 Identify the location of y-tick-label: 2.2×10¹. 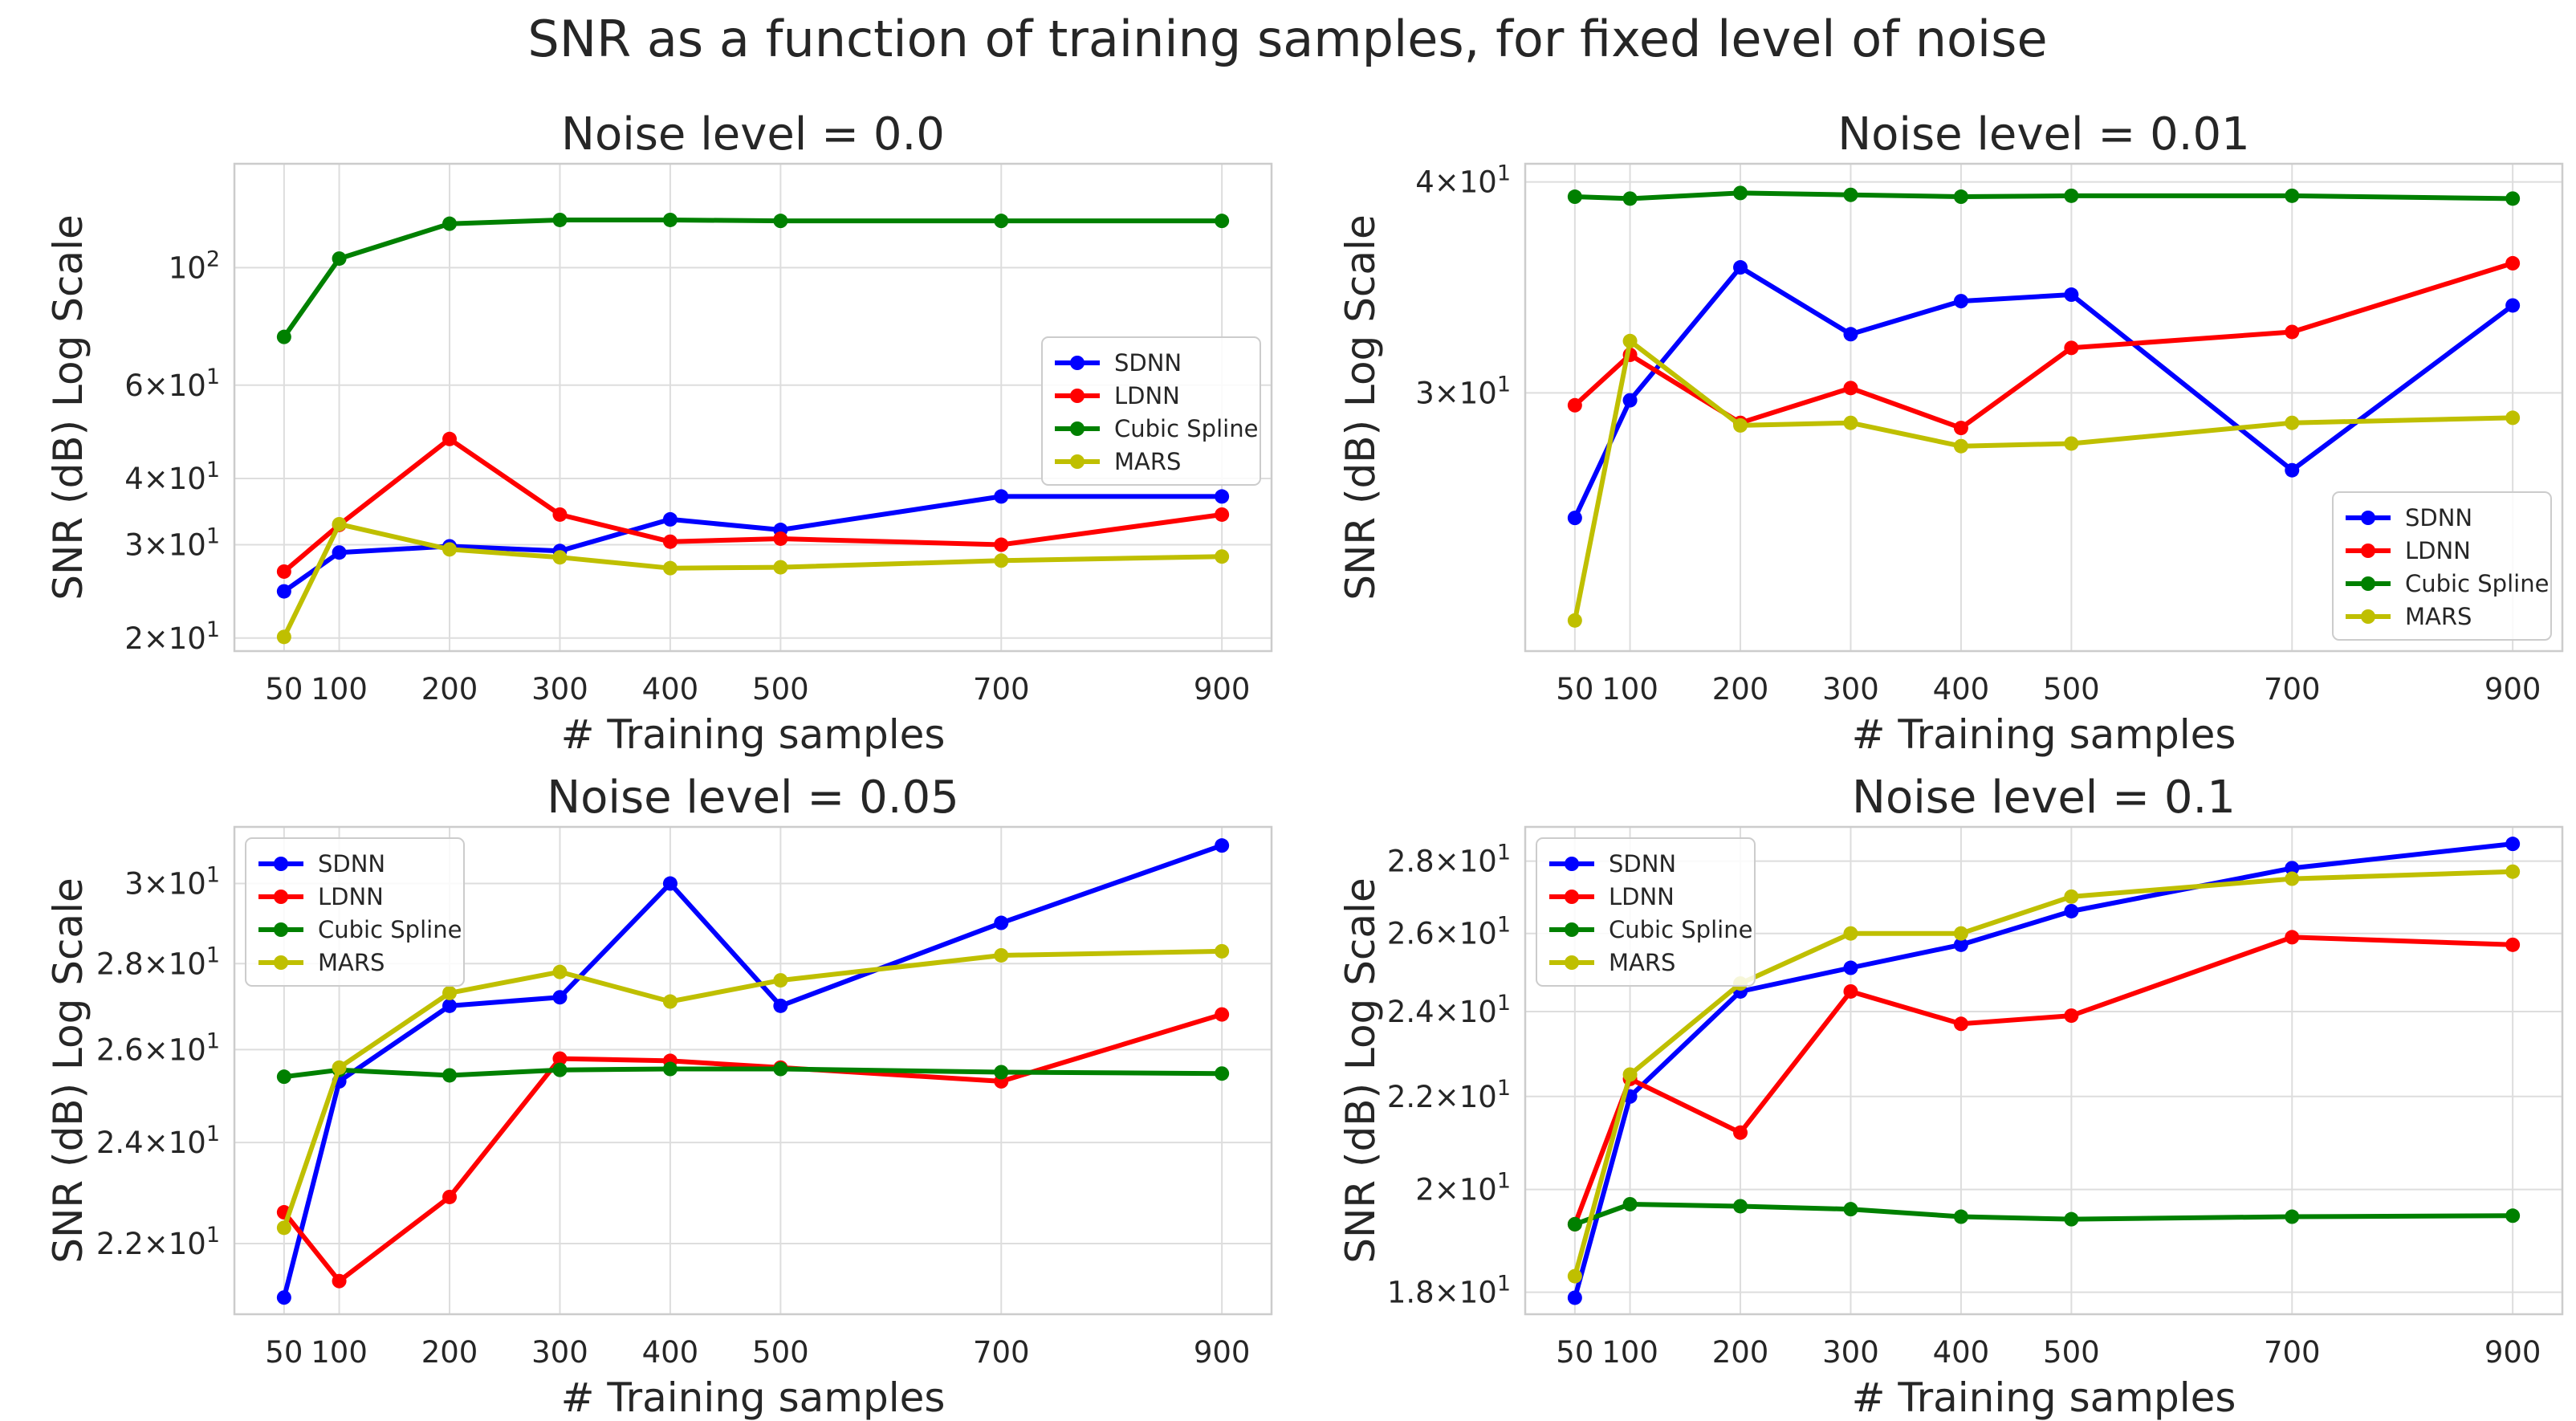
(158, 1242).